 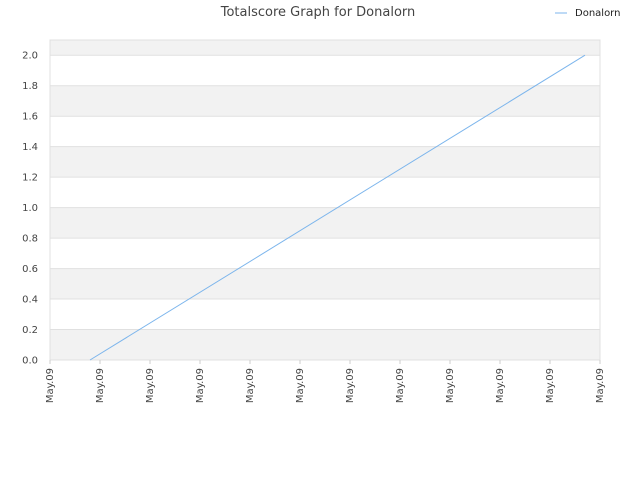 I want to click on legend: Donalorn, so click(x=587, y=13).